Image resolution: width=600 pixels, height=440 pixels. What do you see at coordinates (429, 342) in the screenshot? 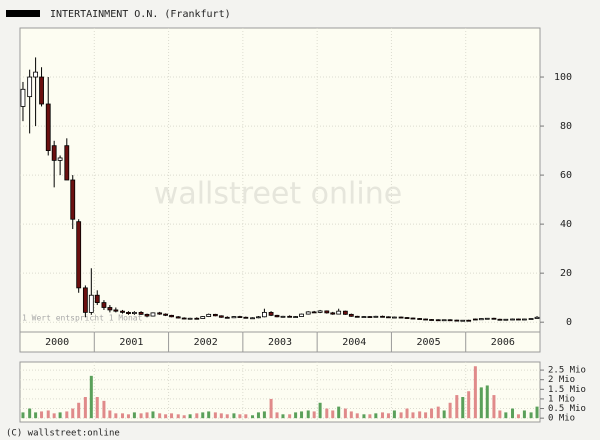
I see `x-tick-label: 2005` at bounding box center [429, 342].